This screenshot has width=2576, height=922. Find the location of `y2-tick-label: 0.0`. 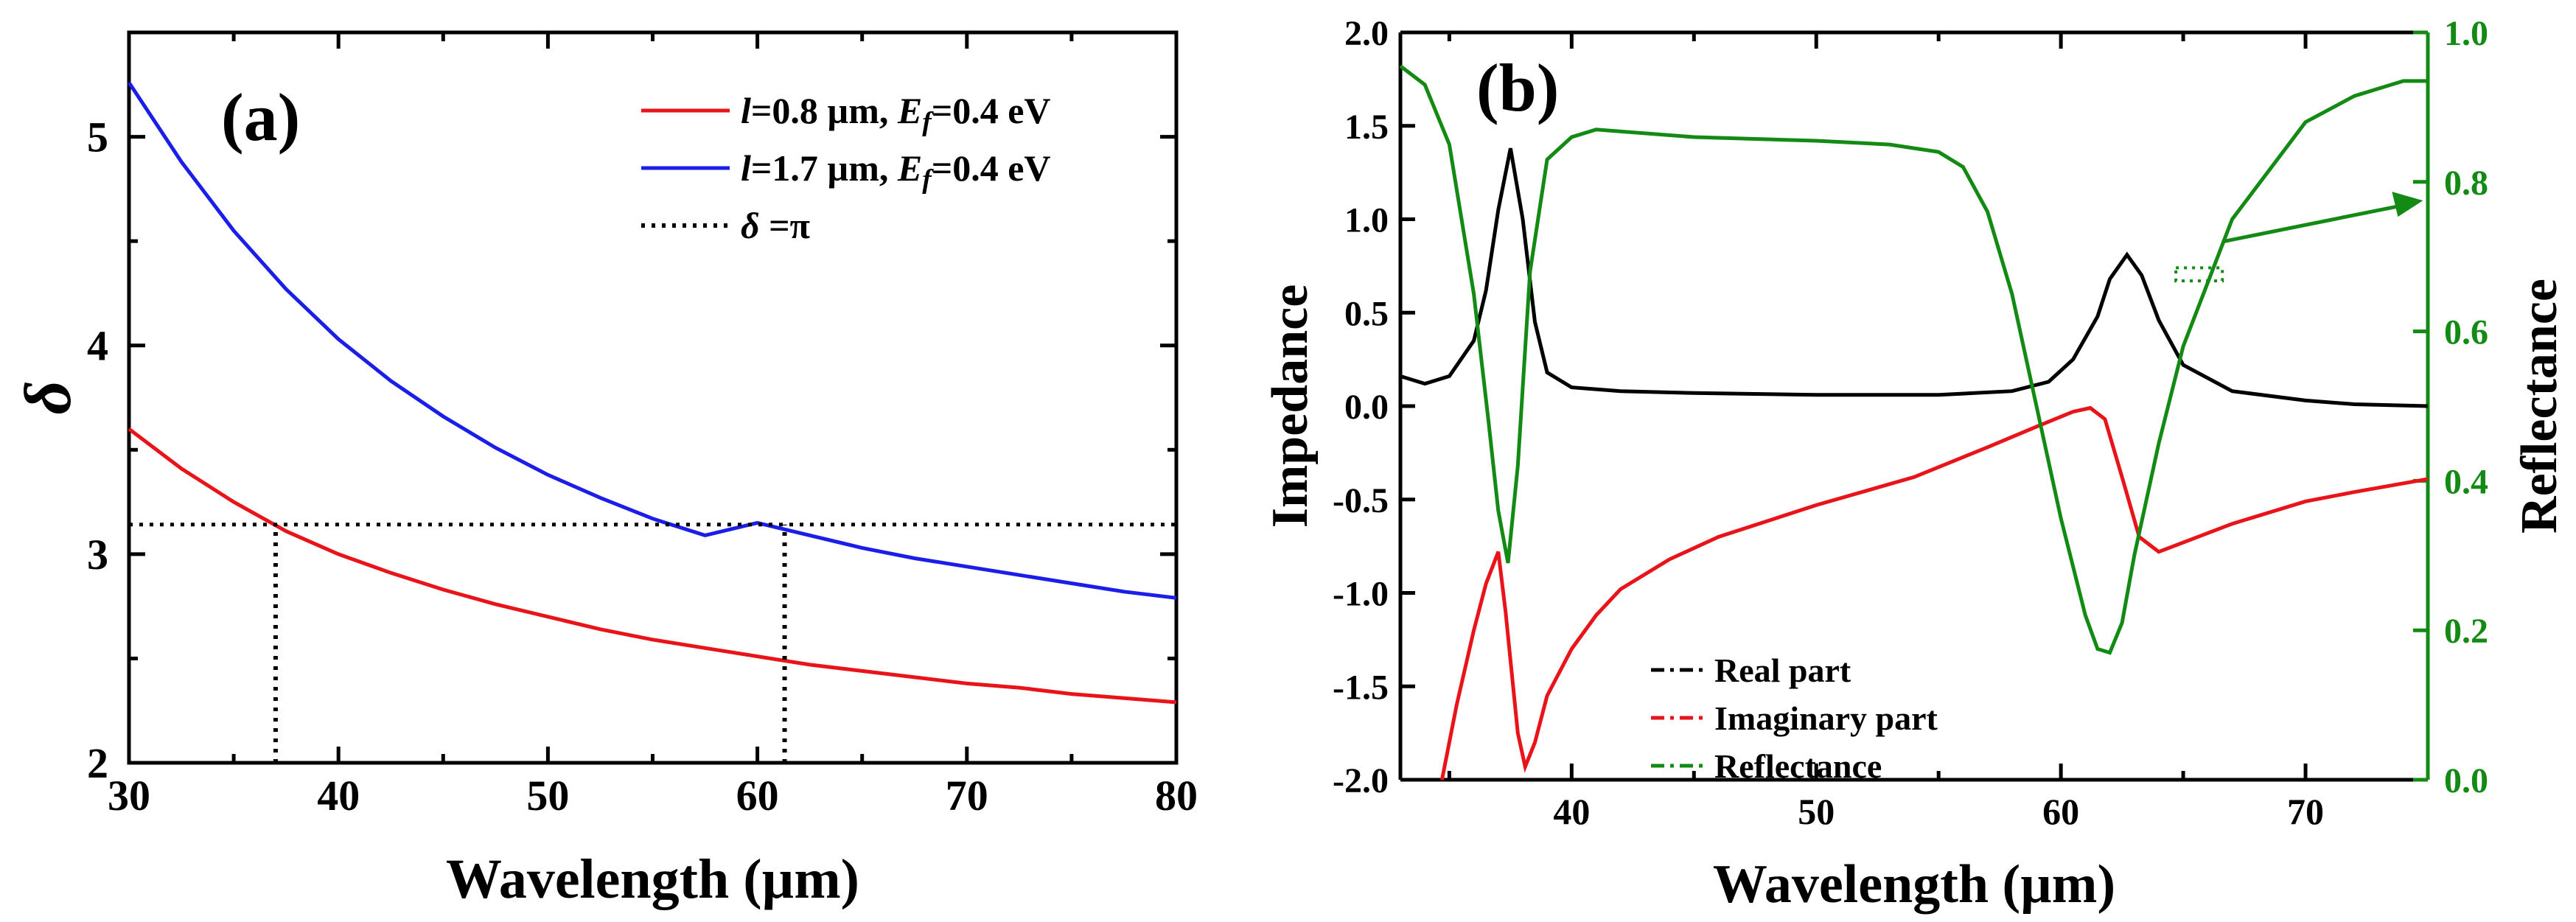

y2-tick-label: 0.0 is located at coordinates (2466, 781).